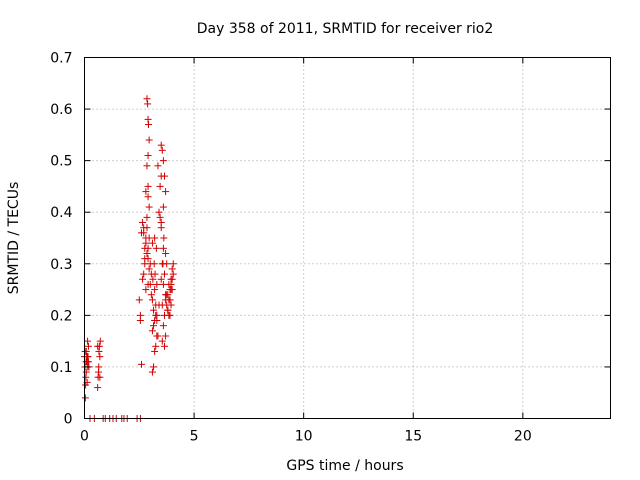 The width and height of the screenshot is (640, 480). I want to click on x-tick-label: 20, so click(523, 437).